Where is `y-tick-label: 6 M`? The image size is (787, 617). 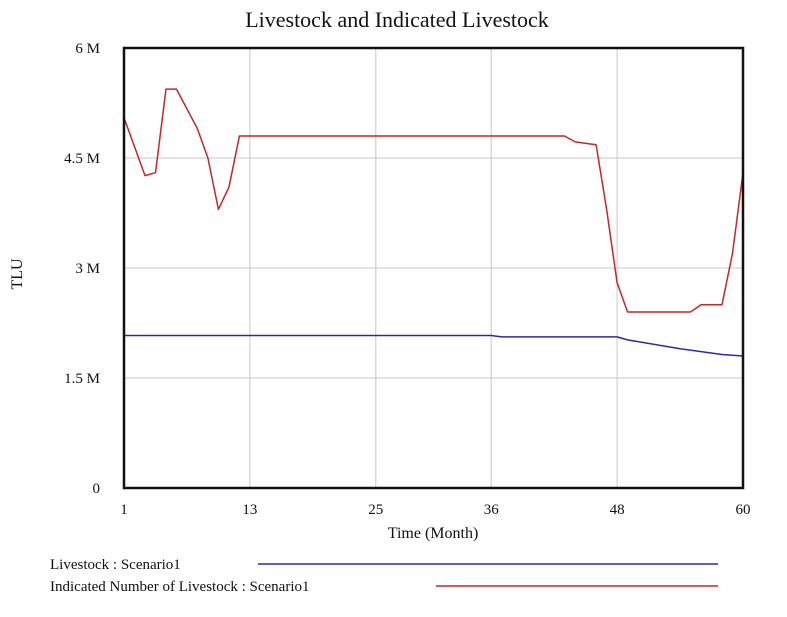 y-tick-label: 6 M is located at coordinates (87, 49).